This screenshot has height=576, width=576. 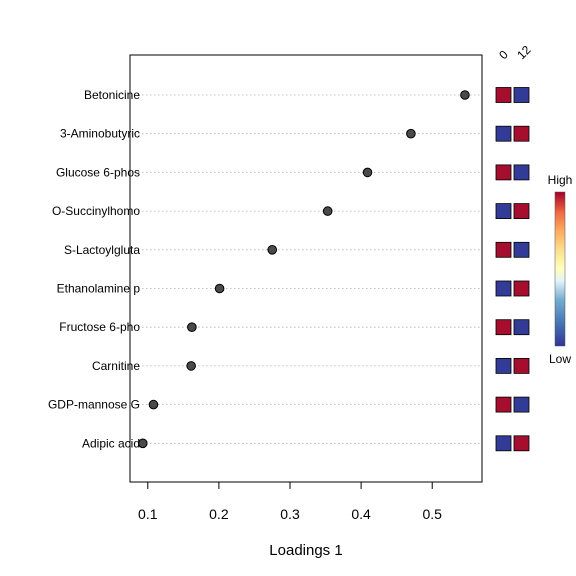 What do you see at coordinates (432, 514) in the screenshot?
I see `x-tick-label: 0.5` at bounding box center [432, 514].